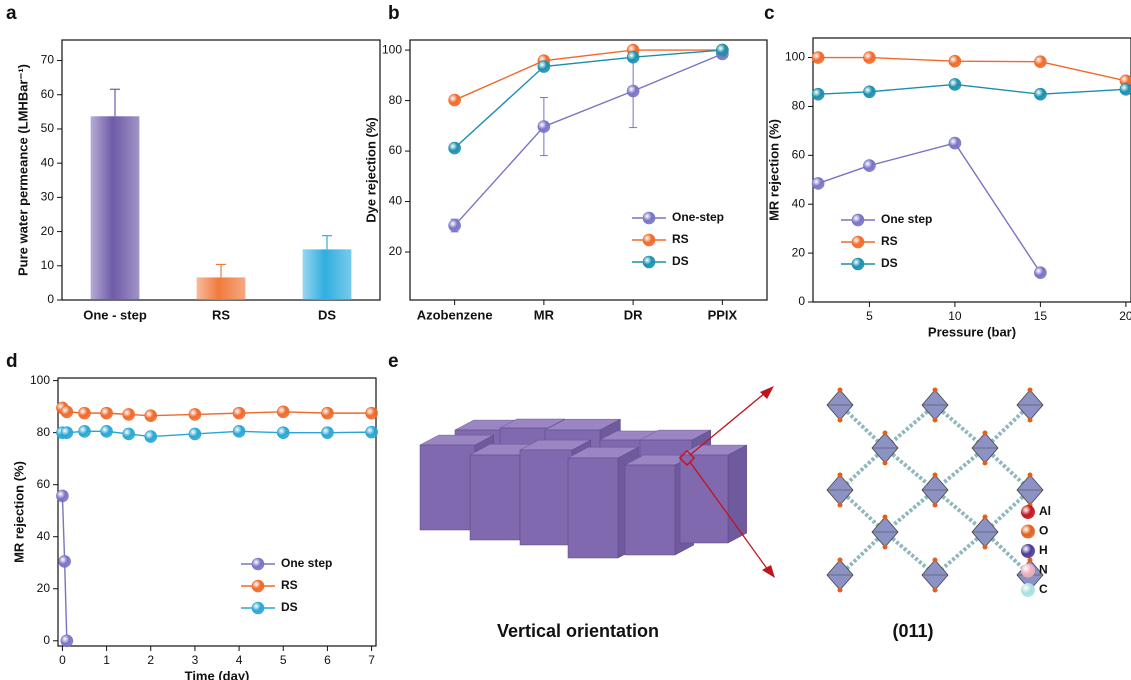 The image size is (1131, 680). Describe the element at coordinates (150, 660) in the screenshot. I see `x-tick-label: 2` at that location.